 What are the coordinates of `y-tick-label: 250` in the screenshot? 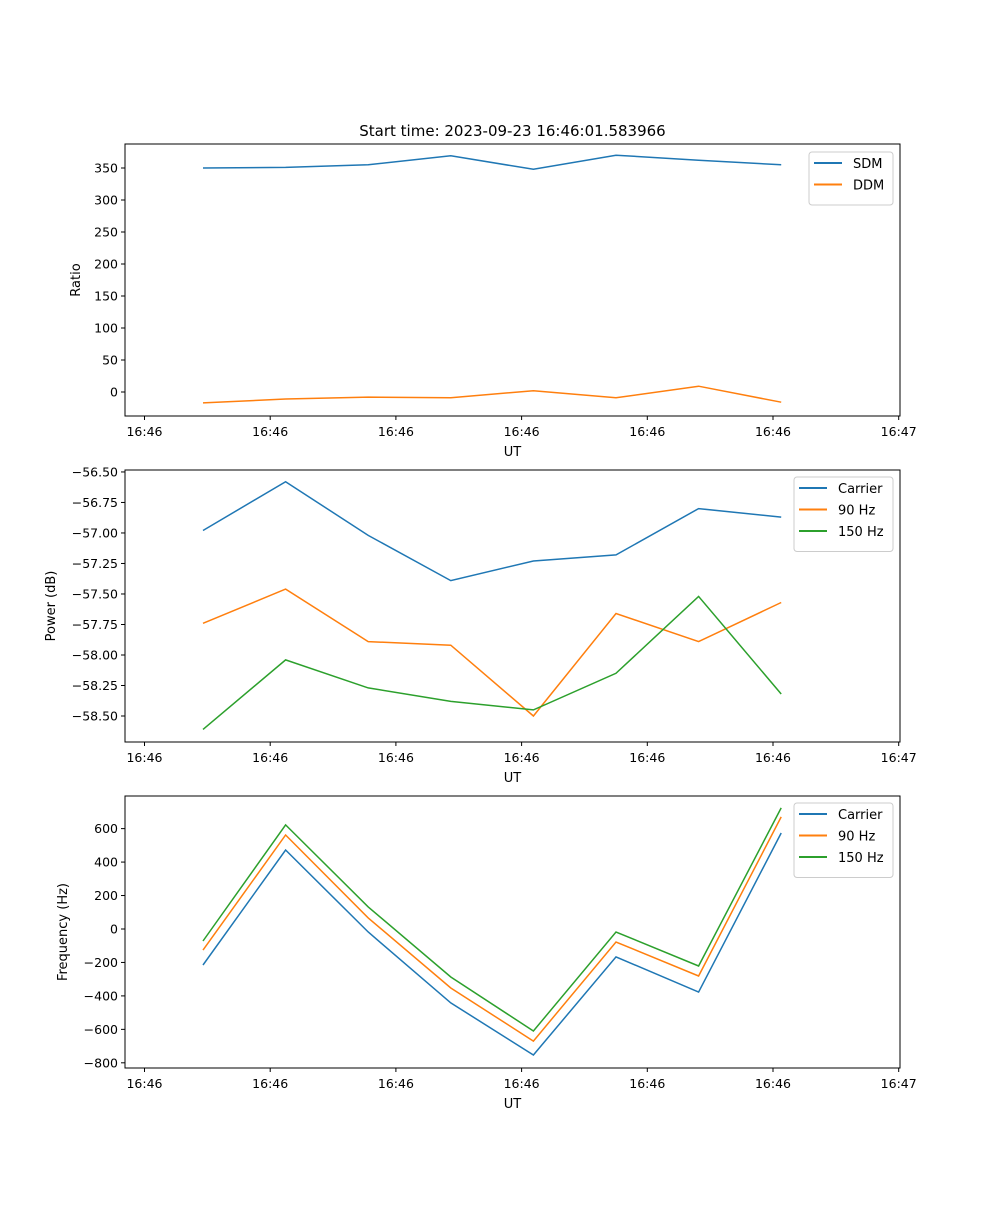 It's located at (106, 232).